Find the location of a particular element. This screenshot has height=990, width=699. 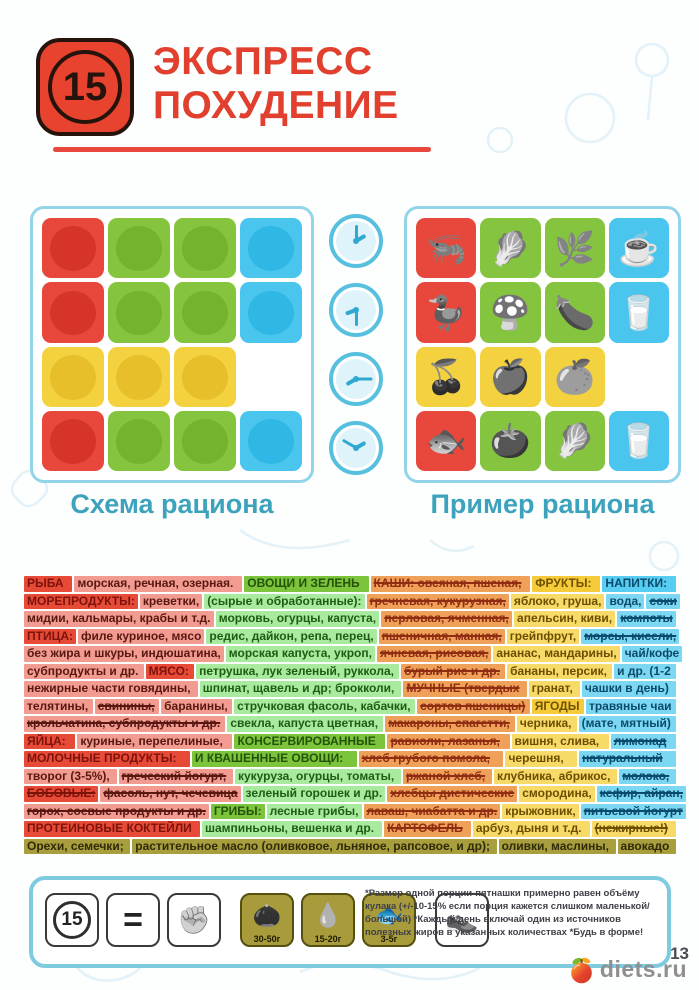

food-item: натуральный is located at coordinates (628, 759).